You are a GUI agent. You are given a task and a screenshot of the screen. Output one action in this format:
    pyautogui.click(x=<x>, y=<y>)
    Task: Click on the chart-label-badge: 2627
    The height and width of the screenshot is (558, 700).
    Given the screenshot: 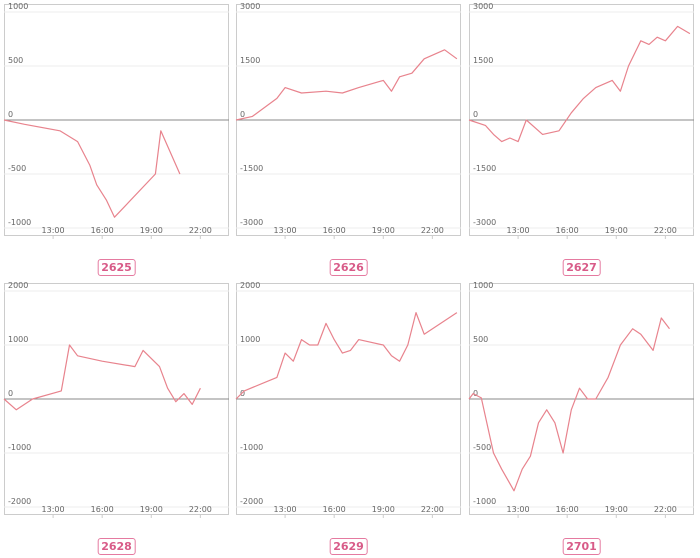 What is the action you would take?
    pyautogui.click(x=581, y=267)
    